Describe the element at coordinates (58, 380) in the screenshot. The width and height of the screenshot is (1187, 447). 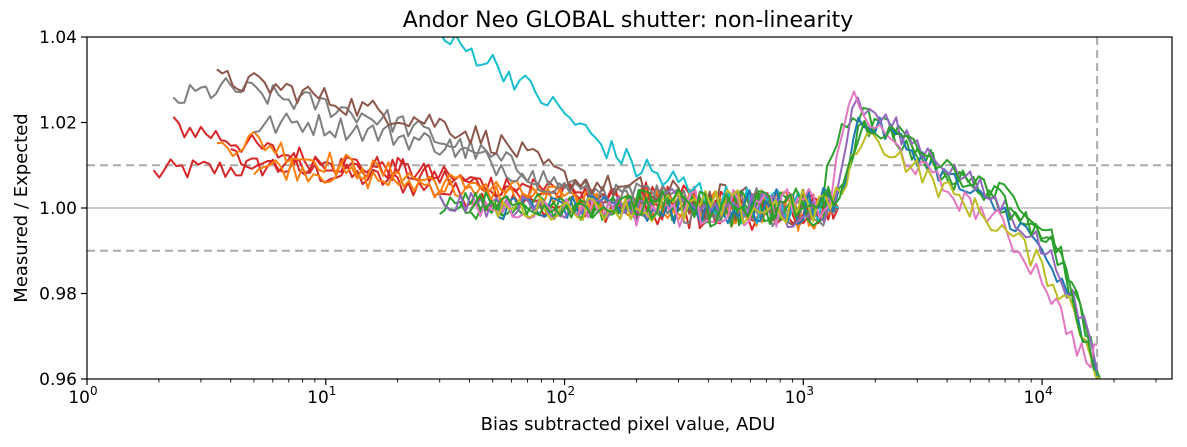
I see `y-tick-label: 0.96` at that location.